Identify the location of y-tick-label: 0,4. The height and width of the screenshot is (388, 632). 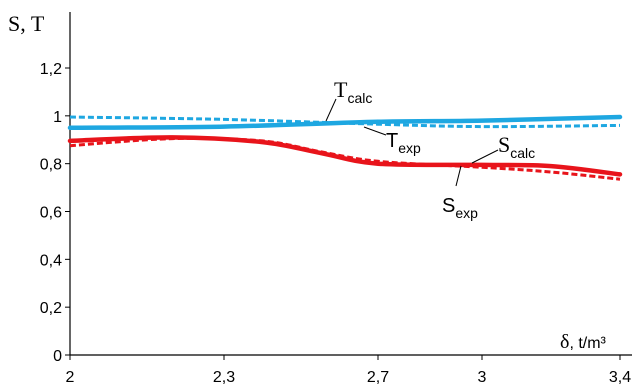
(51, 260).